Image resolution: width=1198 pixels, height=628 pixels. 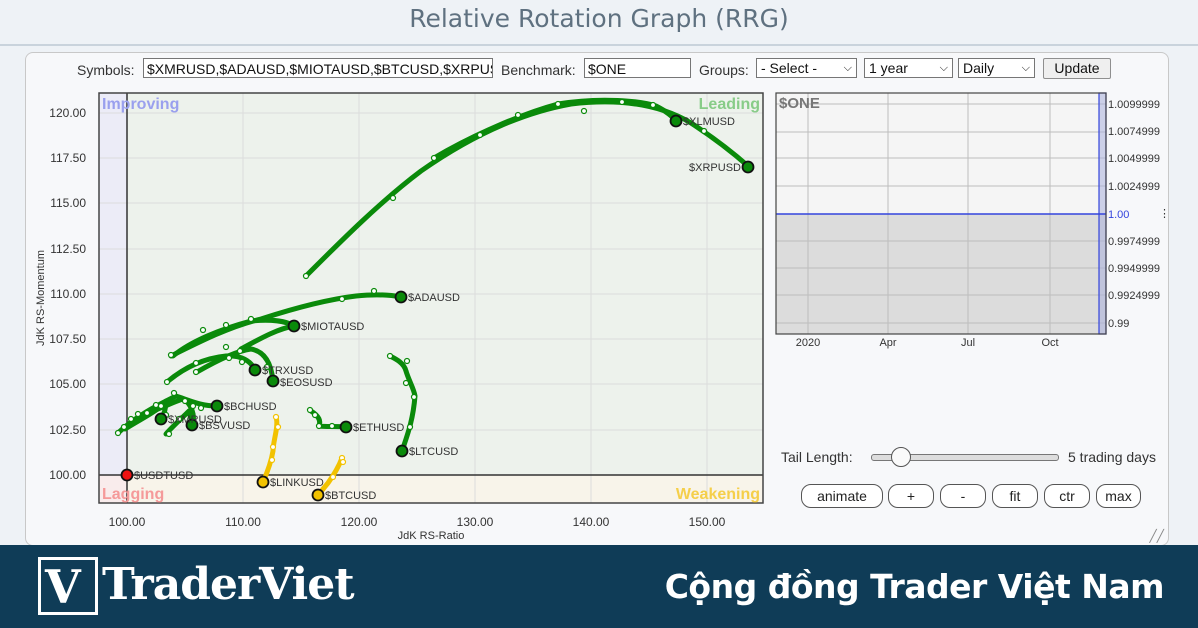 What do you see at coordinates (709, 122) in the screenshot?
I see `label-xlmusd: $XLMUSD` at bounding box center [709, 122].